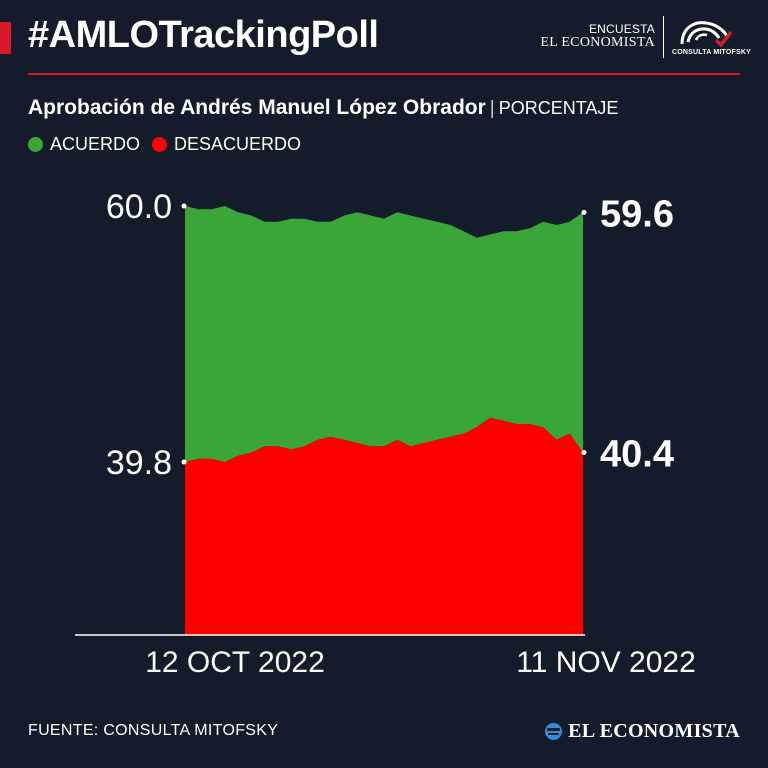 This screenshot has height=768, width=768. I want to click on legend-item-acuerdo: ACUERDO, so click(84, 144).